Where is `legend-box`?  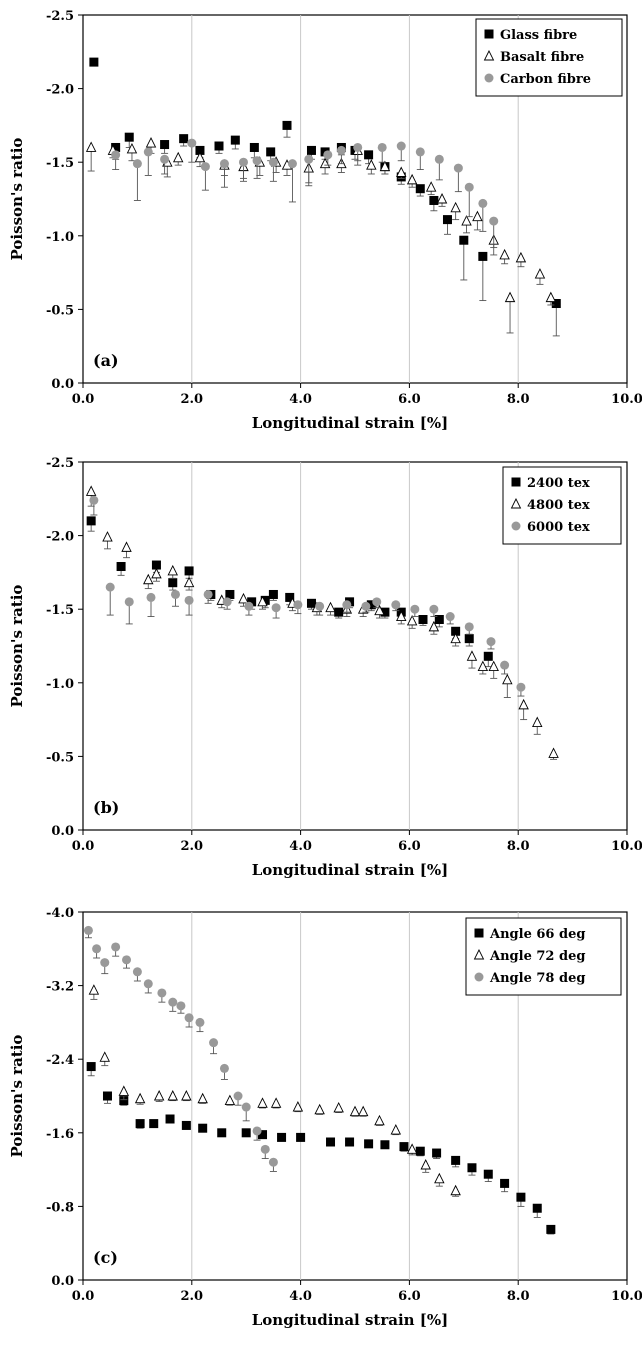
legend-box is located at coordinates (543, 956).